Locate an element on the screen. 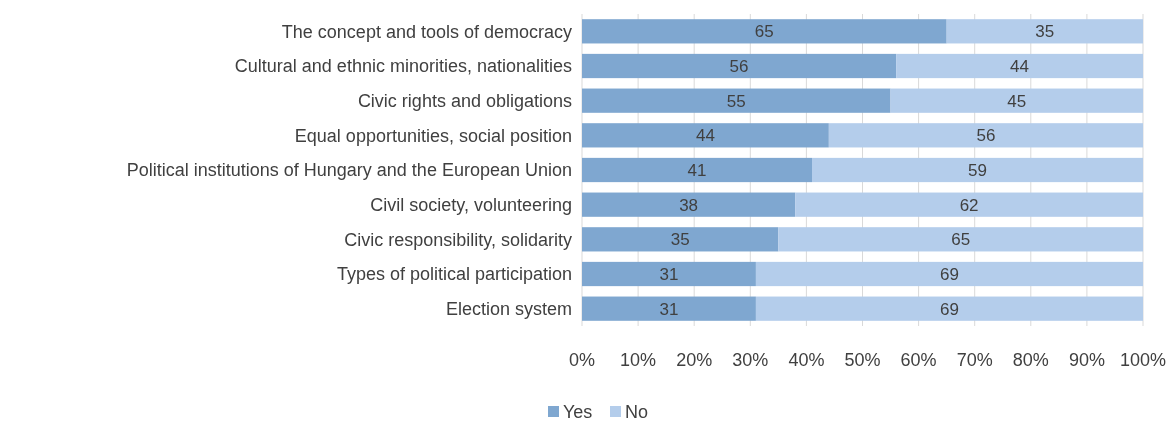  y-tick-label: Political institutions of Hungary and the European Union is located at coordinates (349, 170).